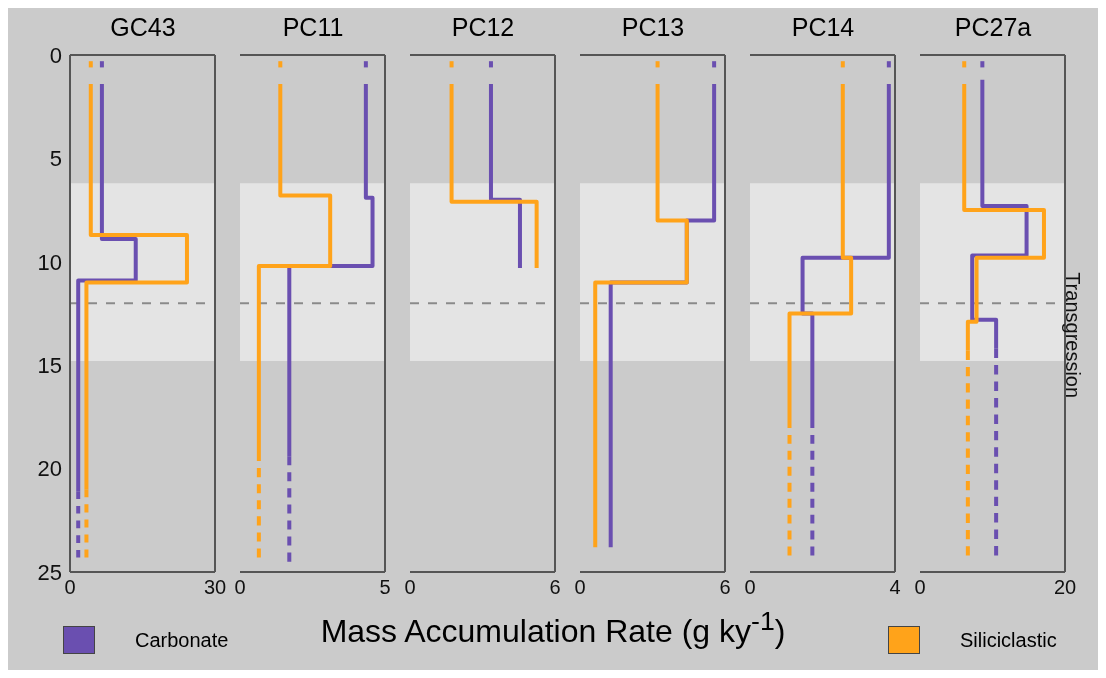 This screenshot has height=678, width=1106. What do you see at coordinates (49, 572) in the screenshot?
I see `y-tick-label: 25` at bounding box center [49, 572].